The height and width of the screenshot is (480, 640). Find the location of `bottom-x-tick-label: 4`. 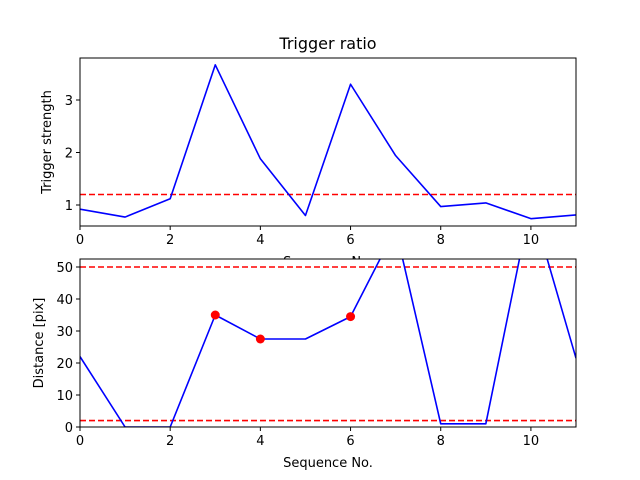

bottom-x-tick-label: 4 is located at coordinates (260, 441).